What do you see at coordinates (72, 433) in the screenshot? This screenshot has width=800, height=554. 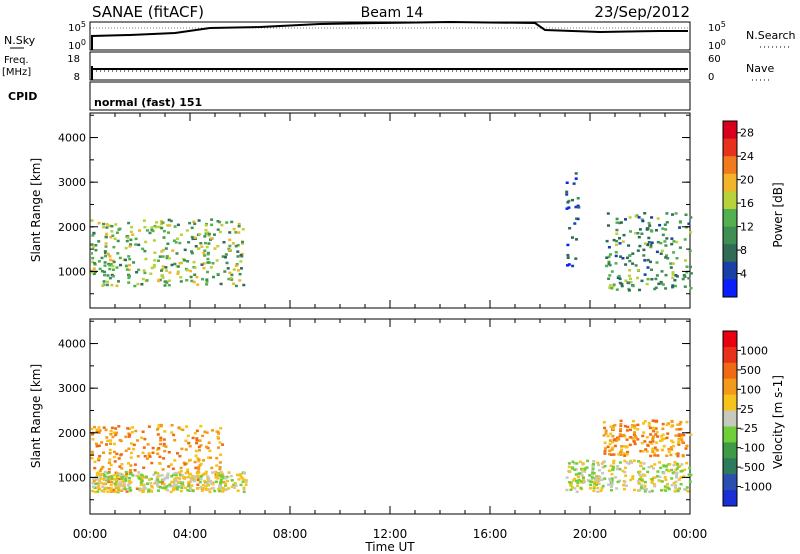 I see `y-tick-label: 2000` at bounding box center [72, 433].